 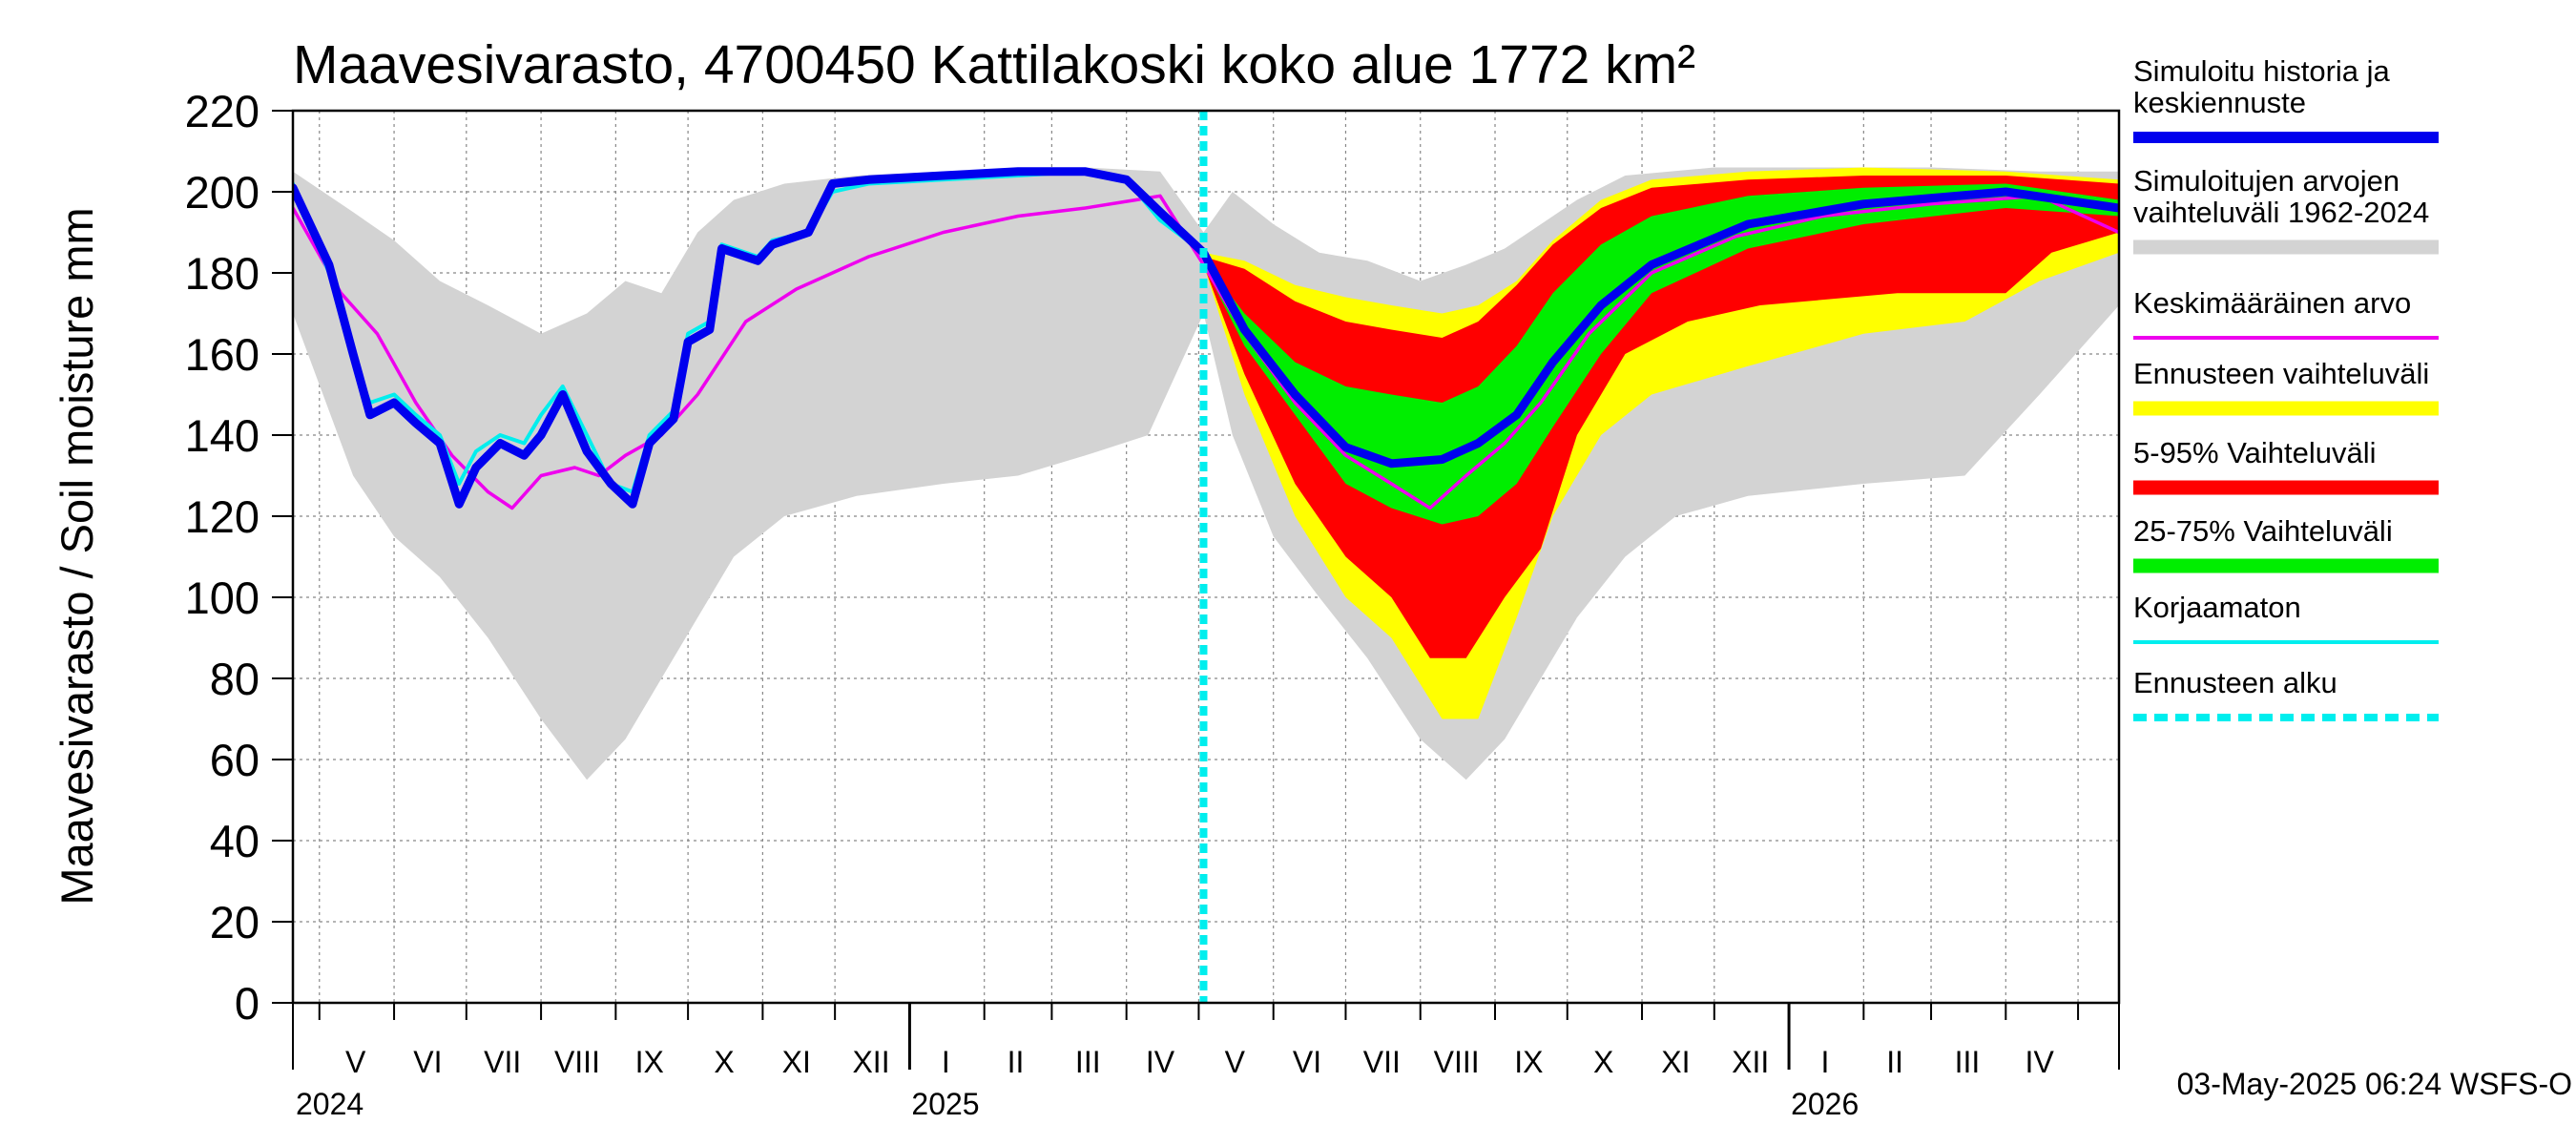 I want to click on legend-label-p25_75: 25-75% Vaihteluväli, so click(x=2263, y=531).